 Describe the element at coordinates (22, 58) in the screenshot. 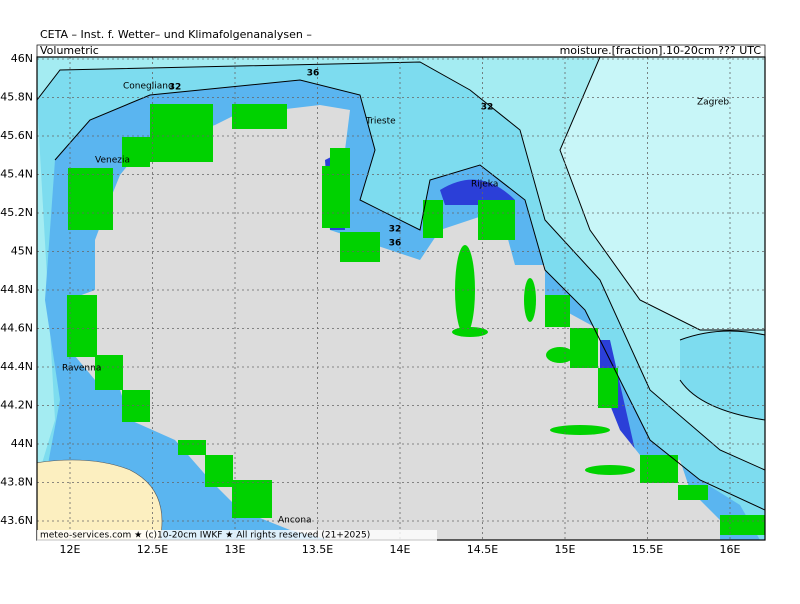

I see `lat-label: 46N` at that location.